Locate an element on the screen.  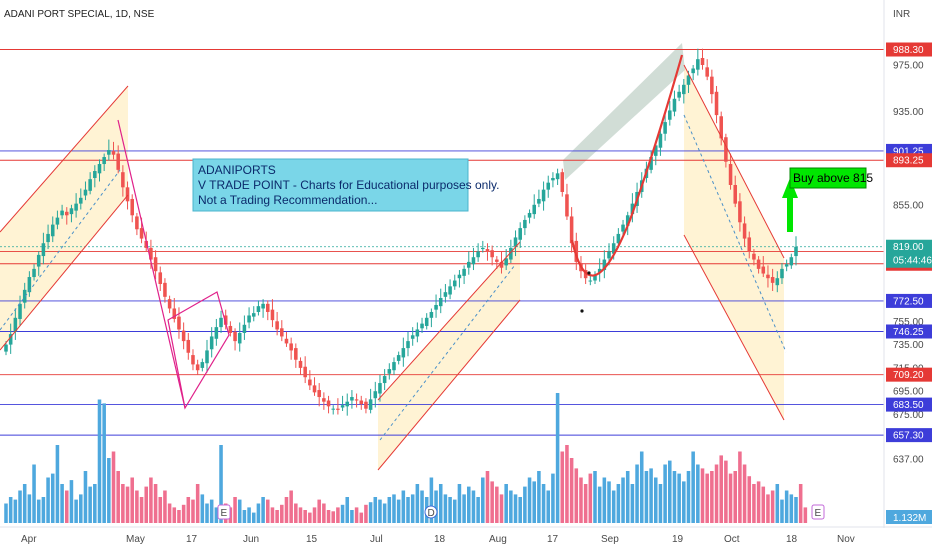
price-badge-683.50: 683.50 is located at coordinates (909, 404).